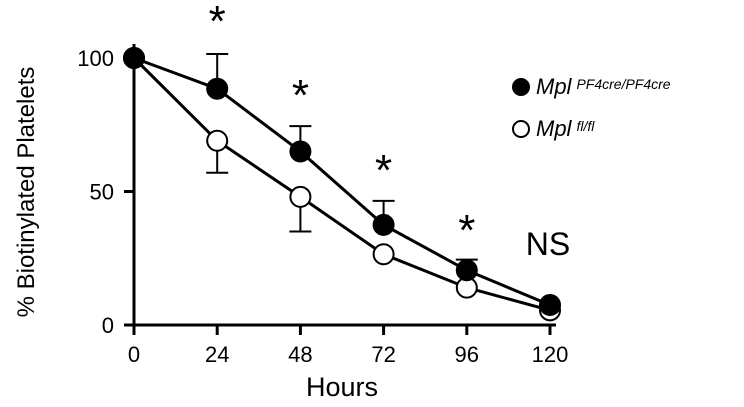 The height and width of the screenshot is (407, 744). I want to click on x-tick-label: 96, so click(467, 354).